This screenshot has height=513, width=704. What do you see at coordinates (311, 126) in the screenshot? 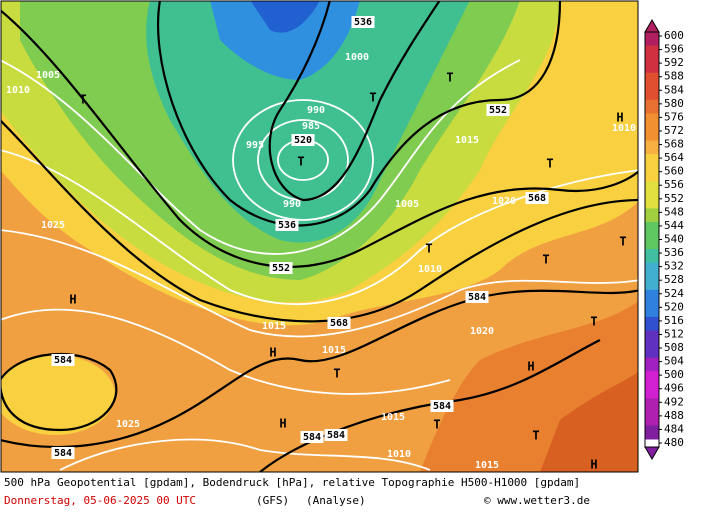
I see `isobar-label: 985` at bounding box center [311, 126].